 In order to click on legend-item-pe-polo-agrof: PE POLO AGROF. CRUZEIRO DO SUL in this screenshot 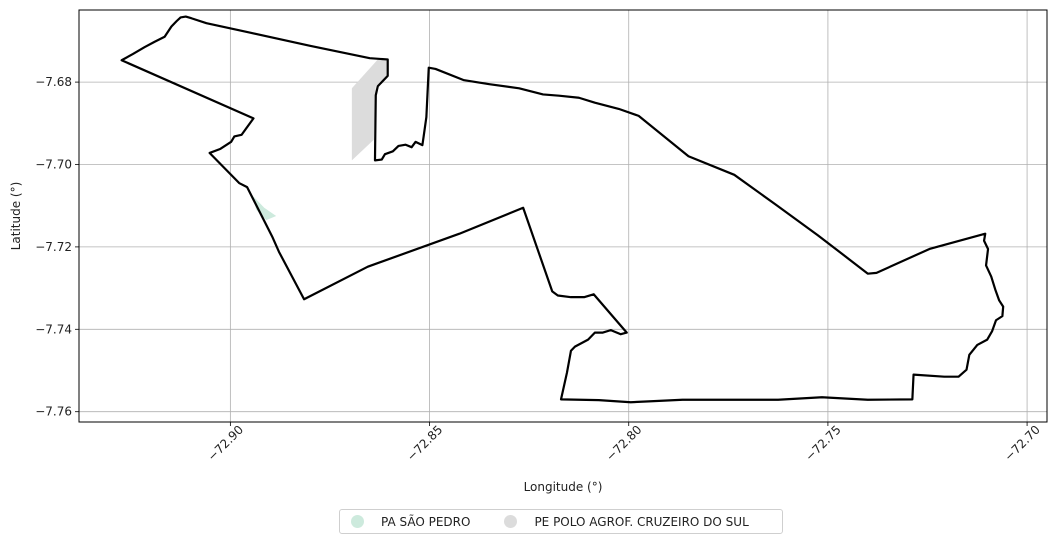, I will do `click(626, 521)`.